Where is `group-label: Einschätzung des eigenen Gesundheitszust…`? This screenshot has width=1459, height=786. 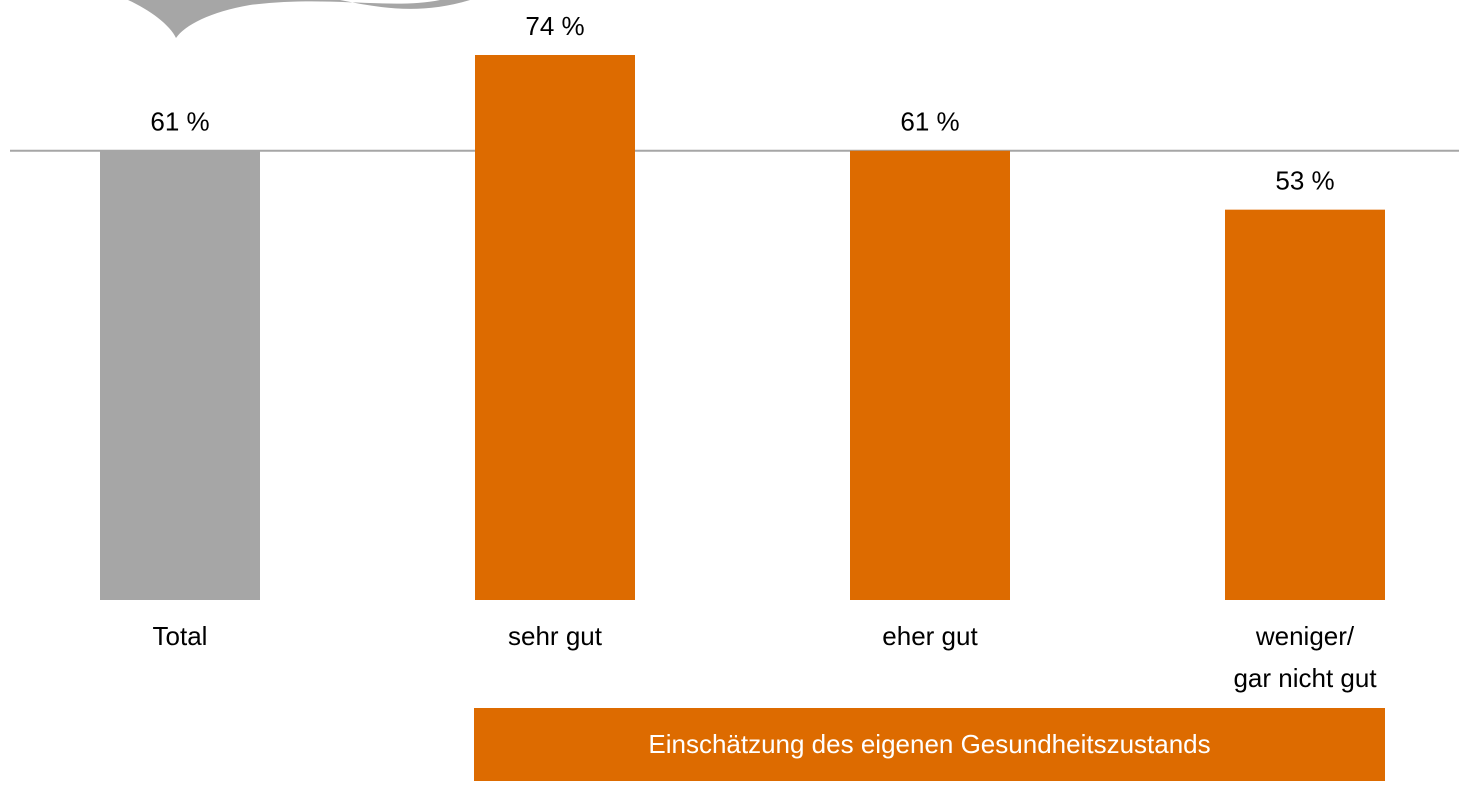 group-label: Einschätzung des eigenen Gesundheitszust… is located at coordinates (929, 744).